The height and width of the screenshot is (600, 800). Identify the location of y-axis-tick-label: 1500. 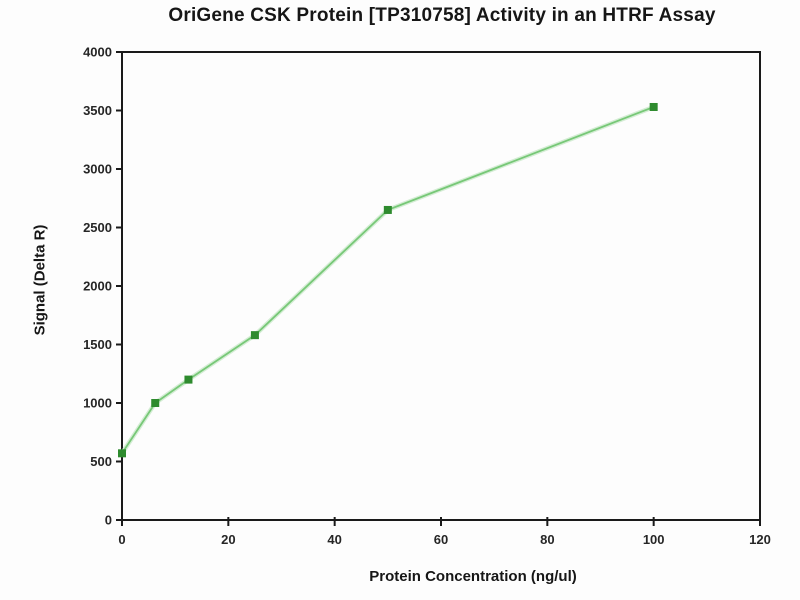
(97, 344).